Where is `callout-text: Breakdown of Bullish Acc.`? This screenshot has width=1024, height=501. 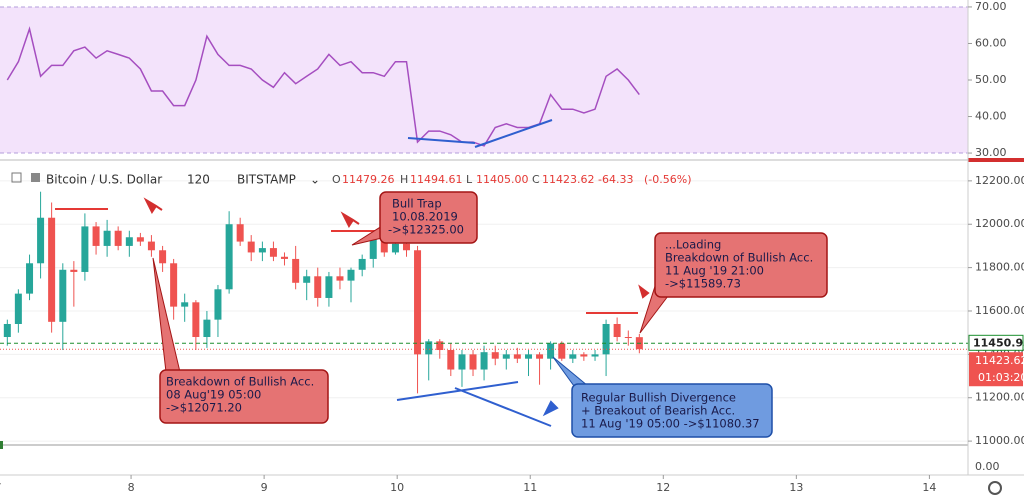
callout-text: Breakdown of Bullish Acc. is located at coordinates (739, 258).